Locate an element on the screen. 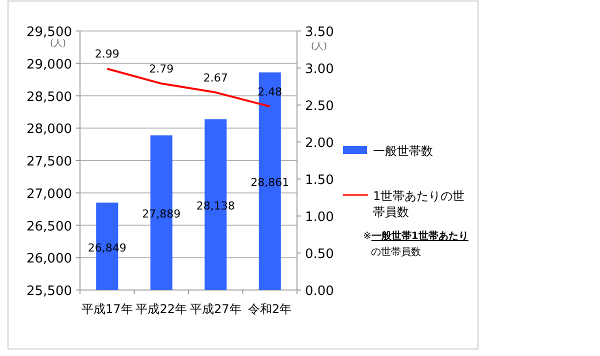  y-tick-label: 26,000 is located at coordinates (49, 259).